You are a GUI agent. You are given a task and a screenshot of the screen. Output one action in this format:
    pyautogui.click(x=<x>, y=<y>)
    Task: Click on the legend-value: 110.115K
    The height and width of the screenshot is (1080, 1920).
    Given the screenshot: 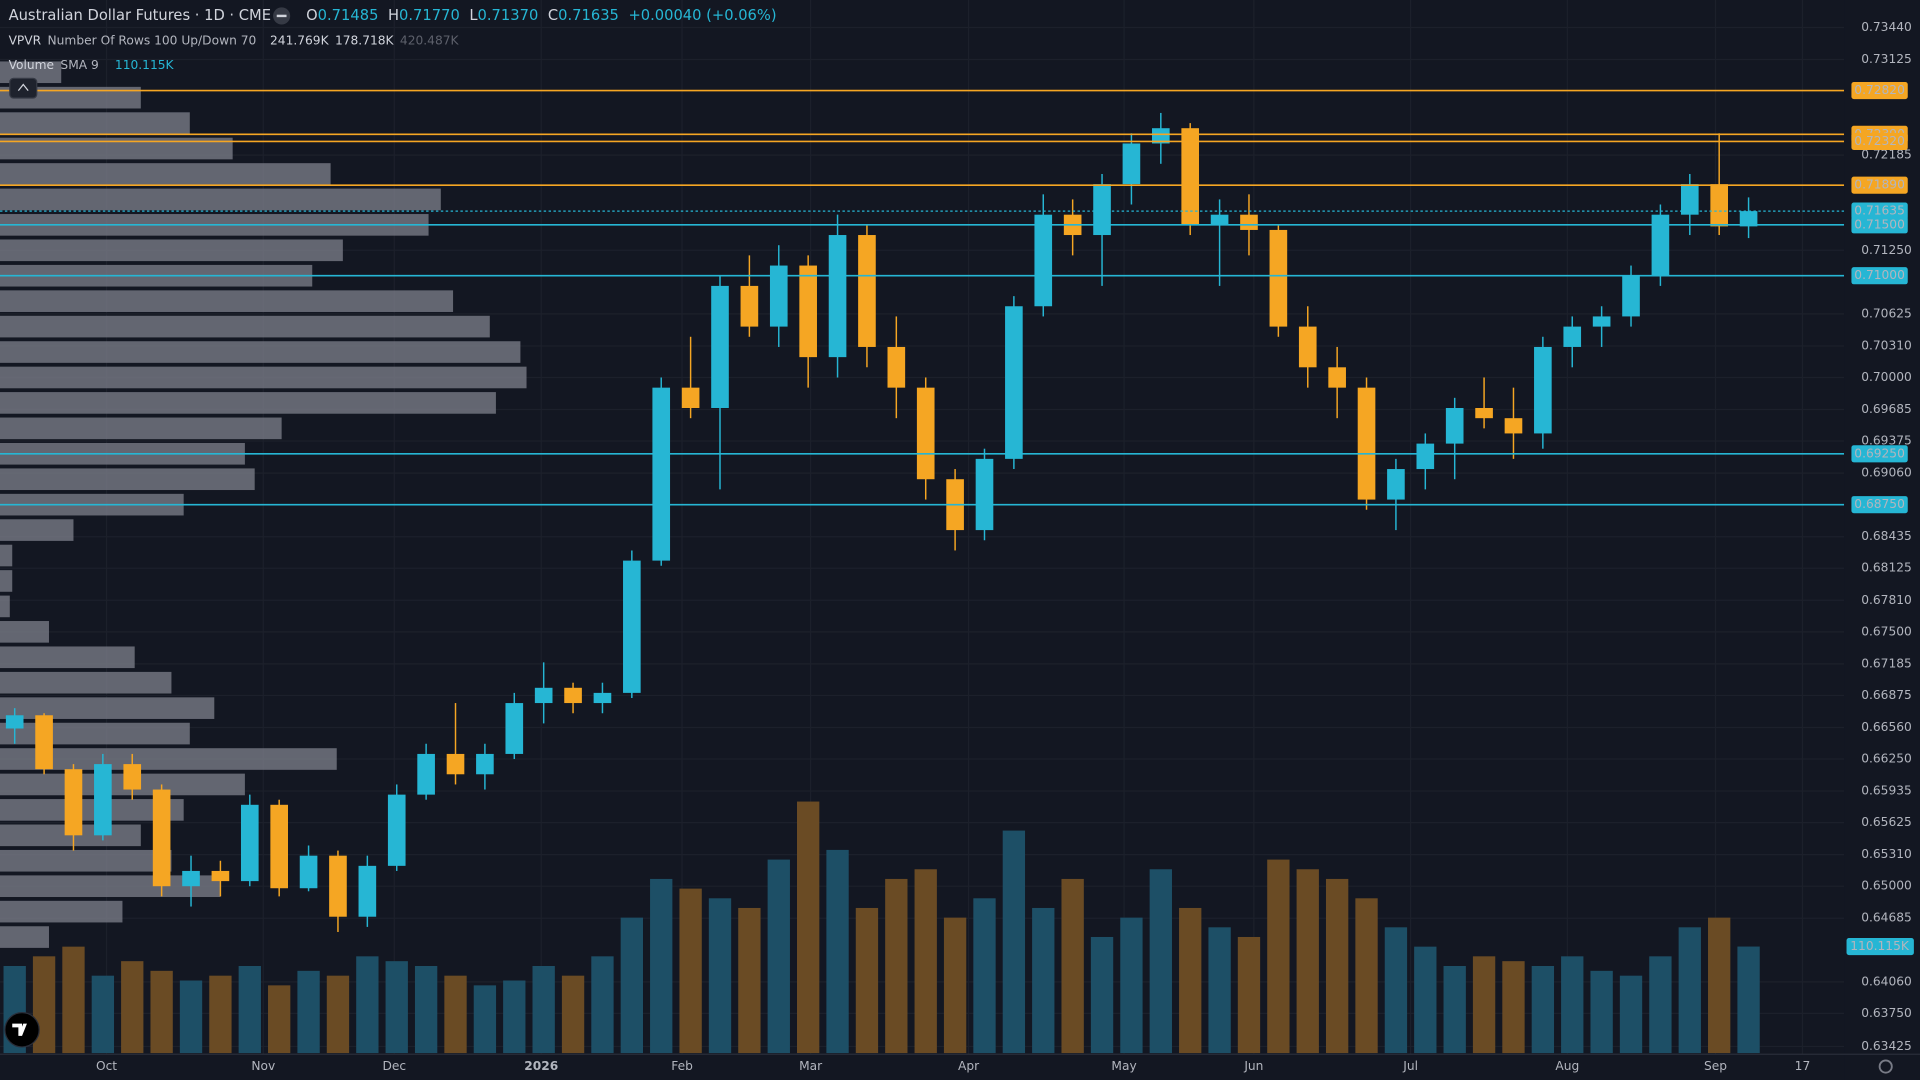 What is the action you would take?
    pyautogui.click(x=145, y=64)
    